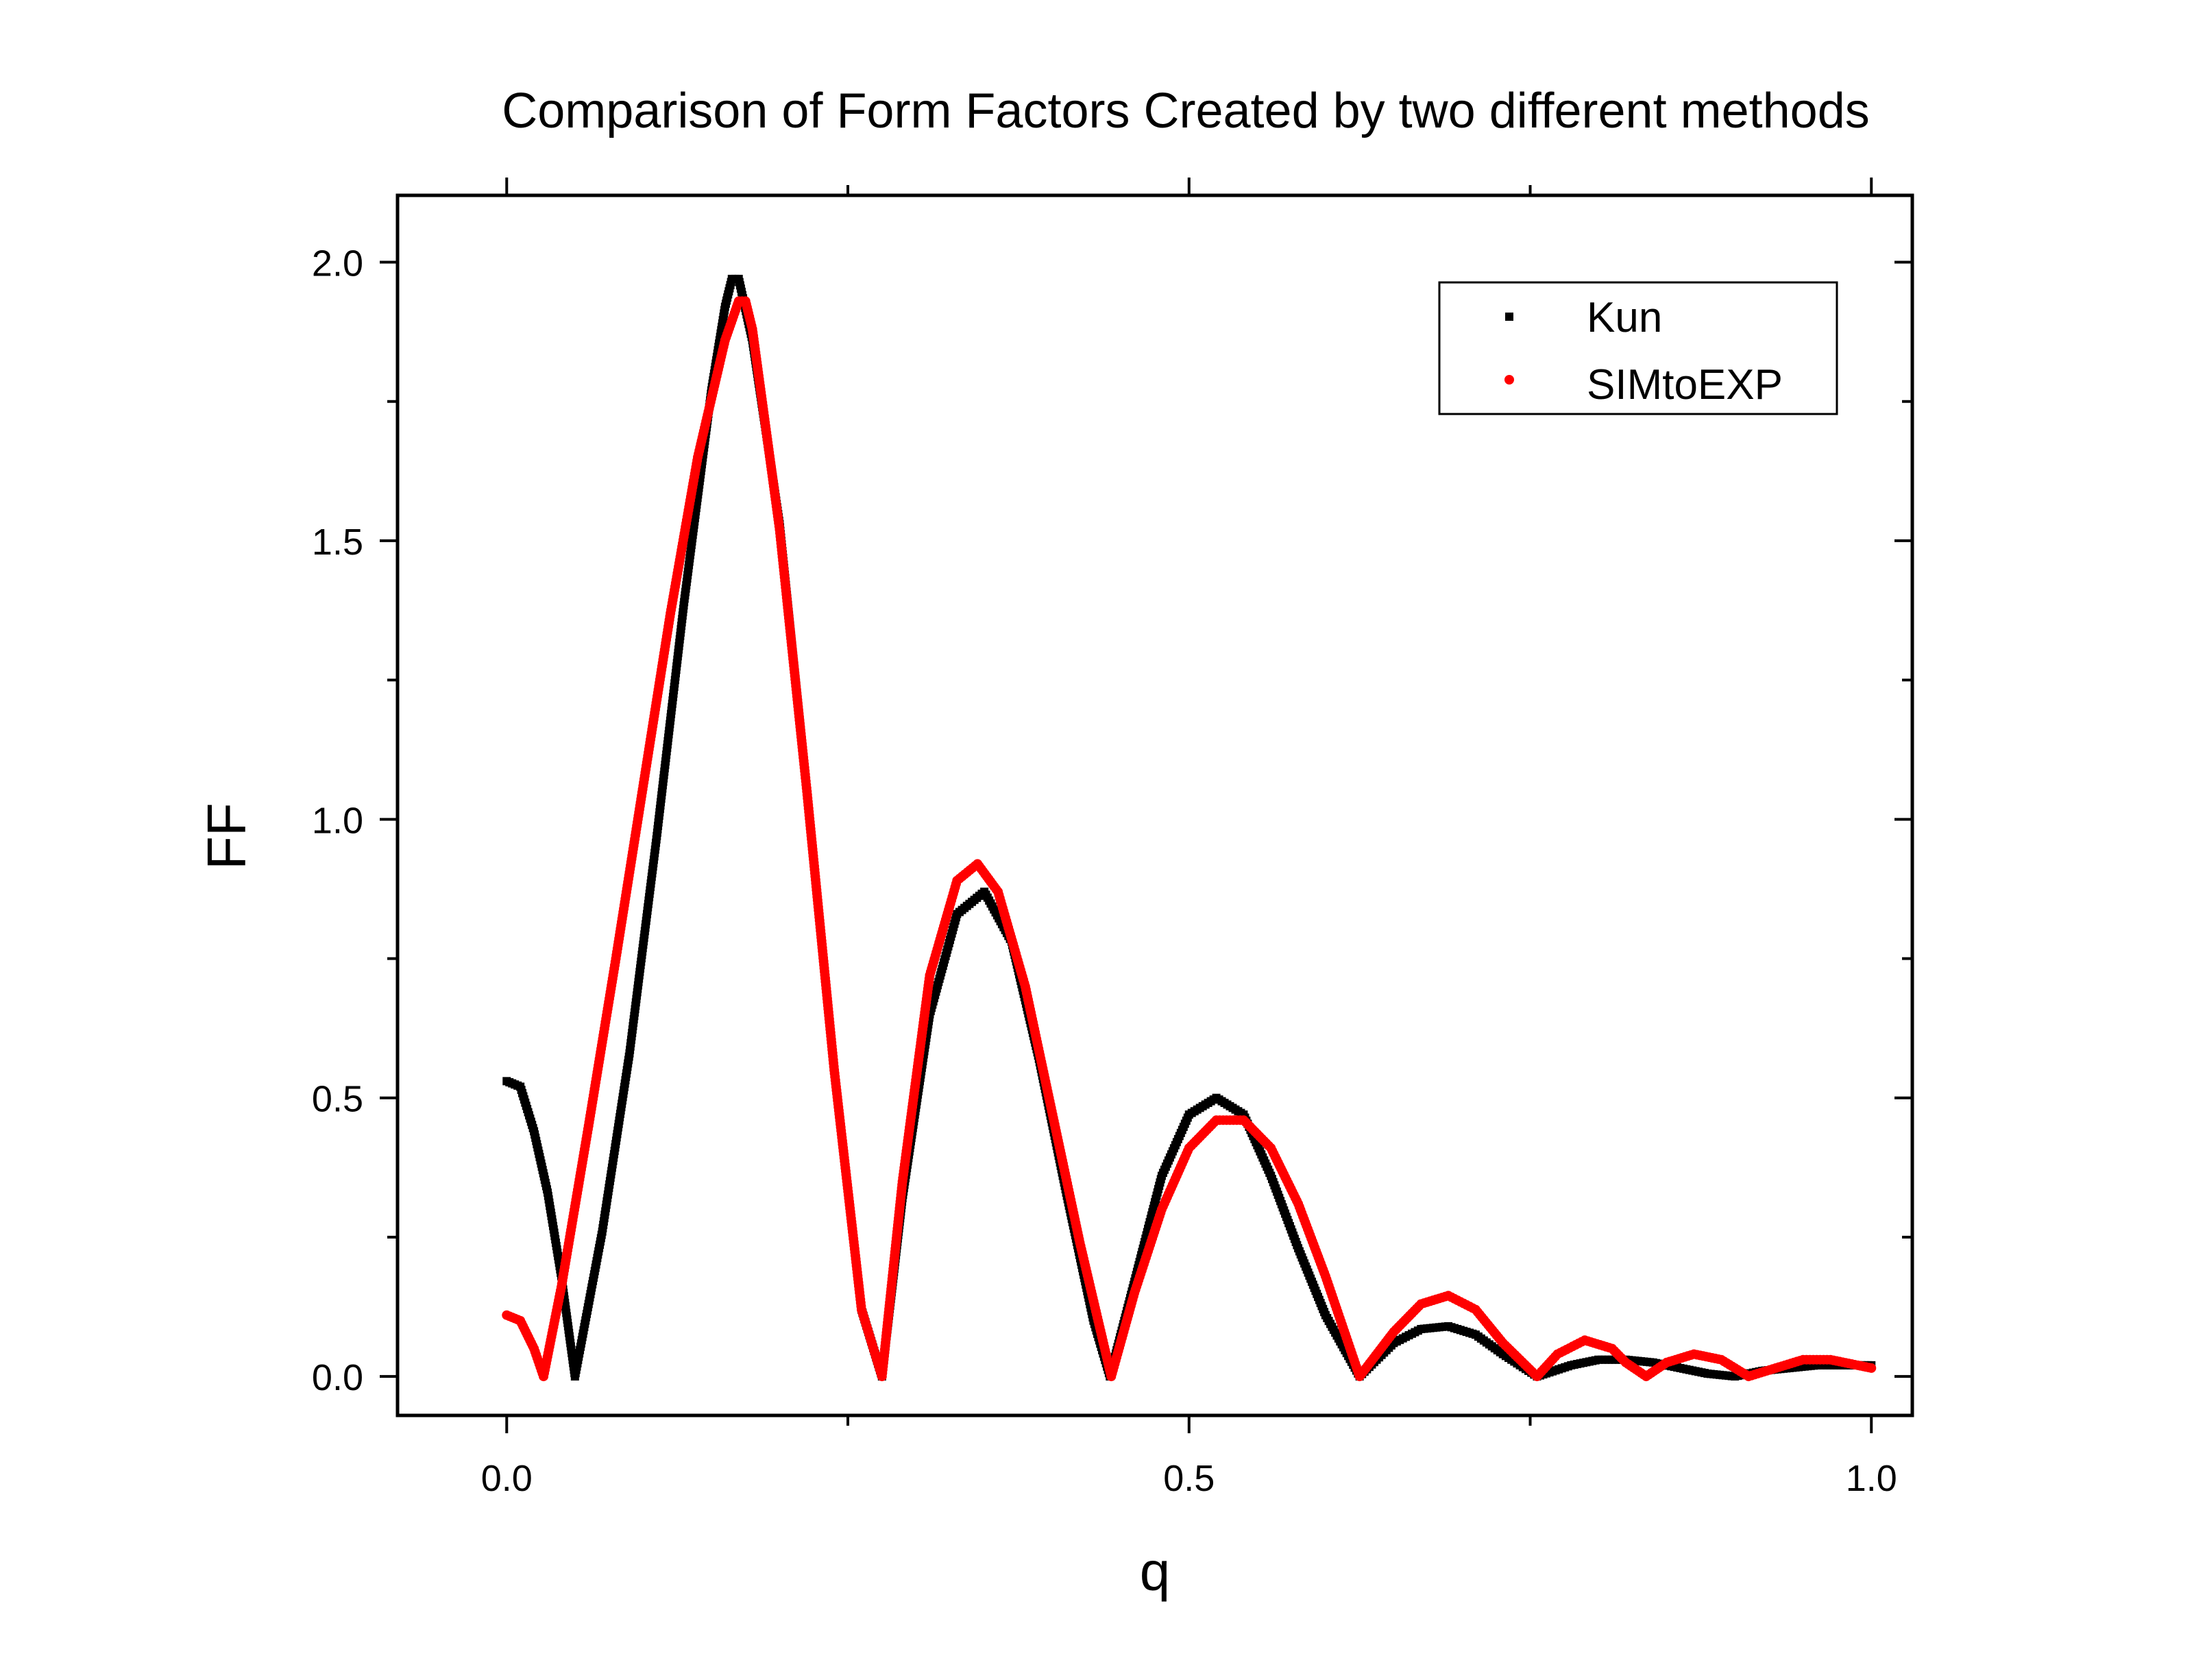  What do you see at coordinates (338, 1099) in the screenshot?
I see `y-tick-label: 0.5` at bounding box center [338, 1099].